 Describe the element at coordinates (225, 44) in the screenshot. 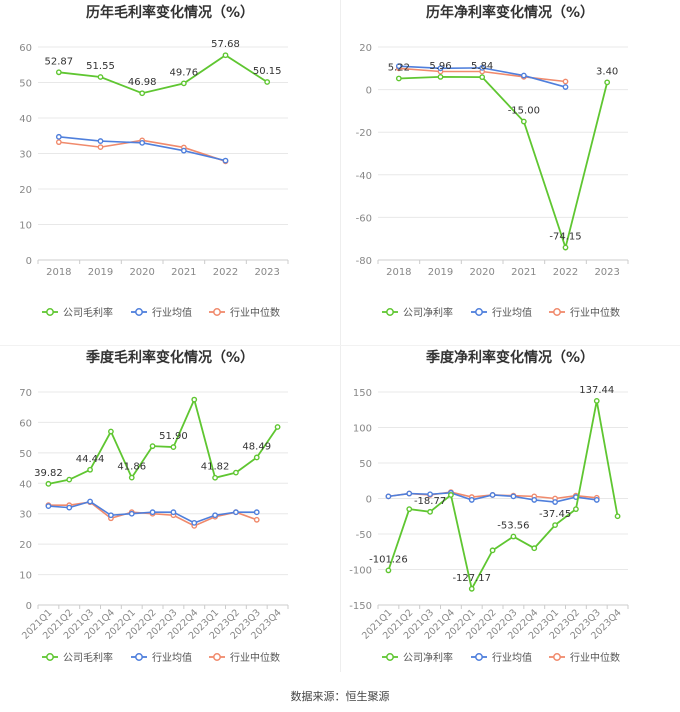

I see `data-label: 57.68` at that location.